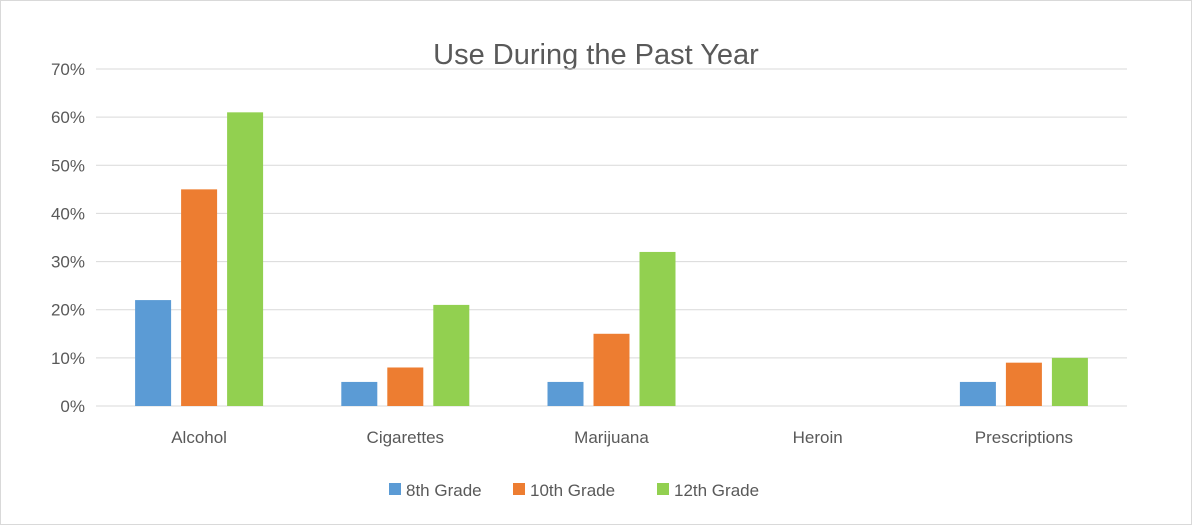  I want to click on bar-prescriptions-8th-grade, so click(977, 393).